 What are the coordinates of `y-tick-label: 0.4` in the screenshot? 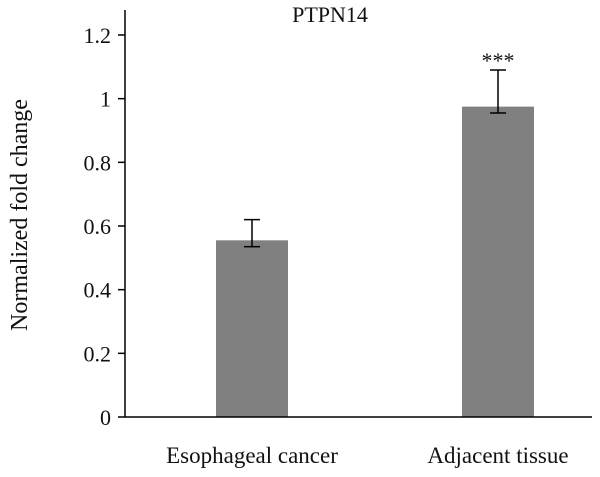 It's located at (98, 290).